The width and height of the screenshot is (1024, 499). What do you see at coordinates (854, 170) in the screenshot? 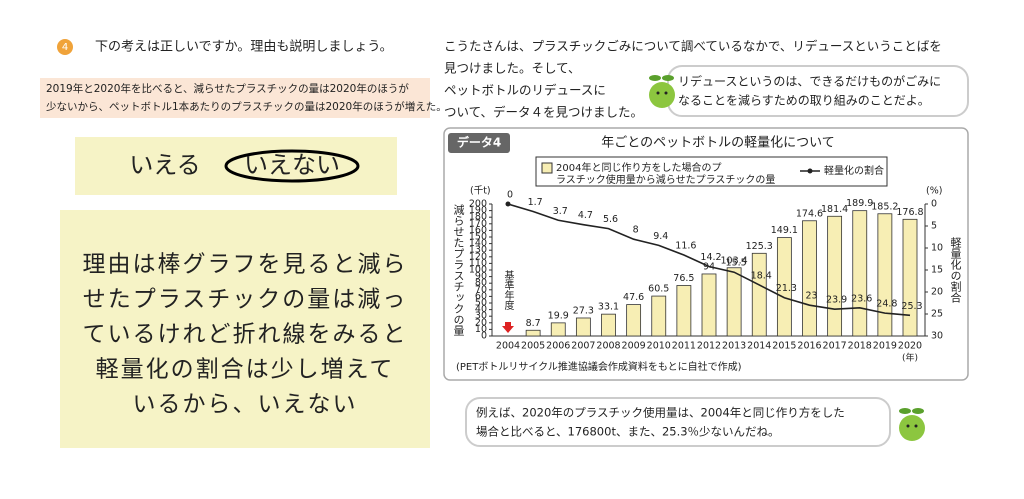
I see `legend-label: 軽量化の割合` at bounding box center [854, 170].